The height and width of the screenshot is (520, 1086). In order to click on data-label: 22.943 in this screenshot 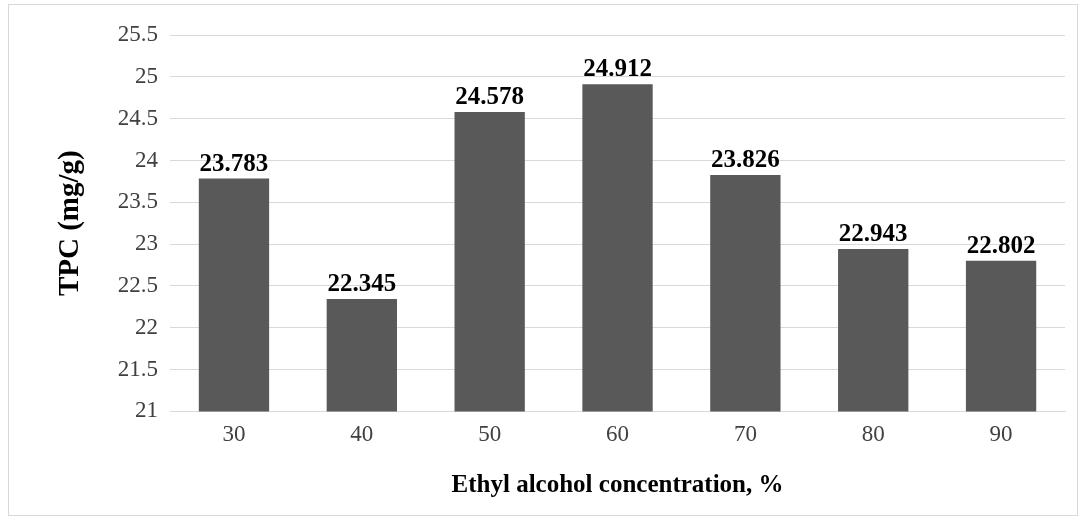, I will do `click(873, 232)`.